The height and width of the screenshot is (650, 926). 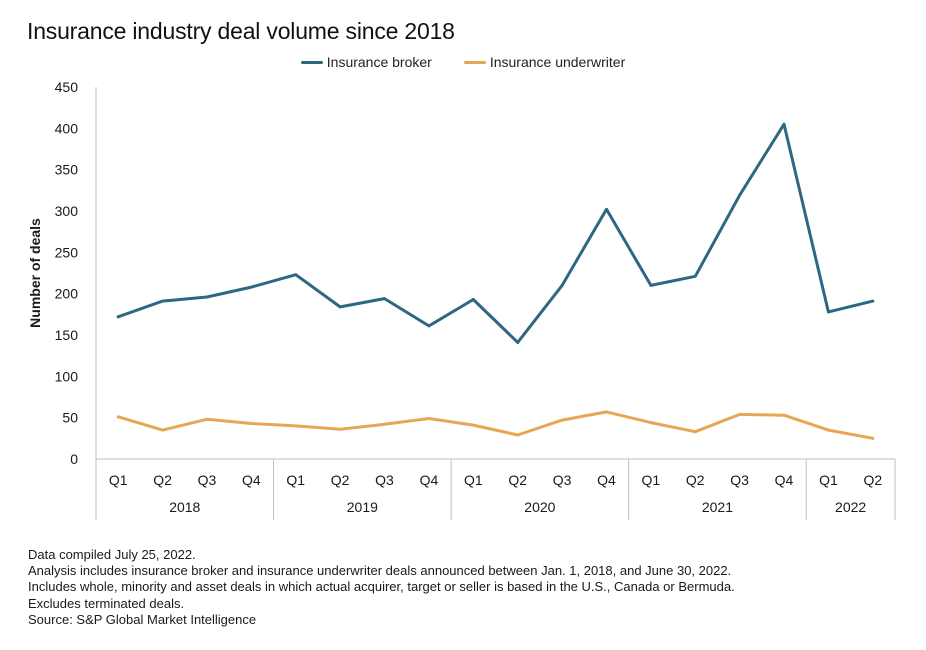 What do you see at coordinates (850, 507) in the screenshot?
I see `x-group-label: 2022` at bounding box center [850, 507].